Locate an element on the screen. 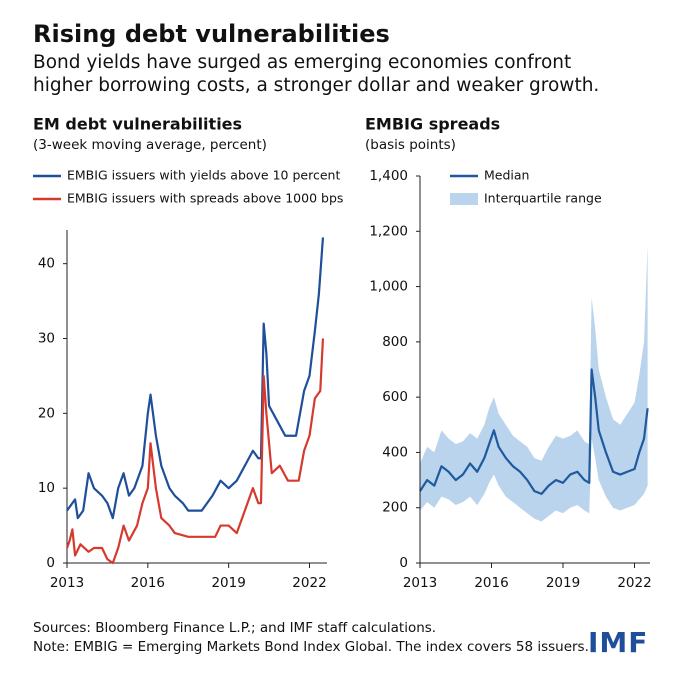 The image size is (680, 680). y-tick-label: 600 is located at coordinates (395, 397).